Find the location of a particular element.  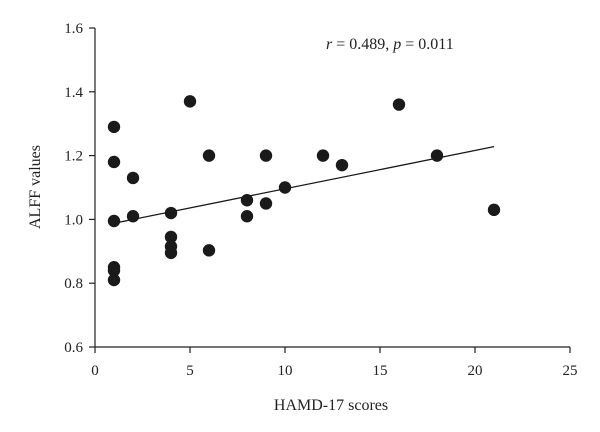

r-value: = 0.489, is located at coordinates (362, 44).